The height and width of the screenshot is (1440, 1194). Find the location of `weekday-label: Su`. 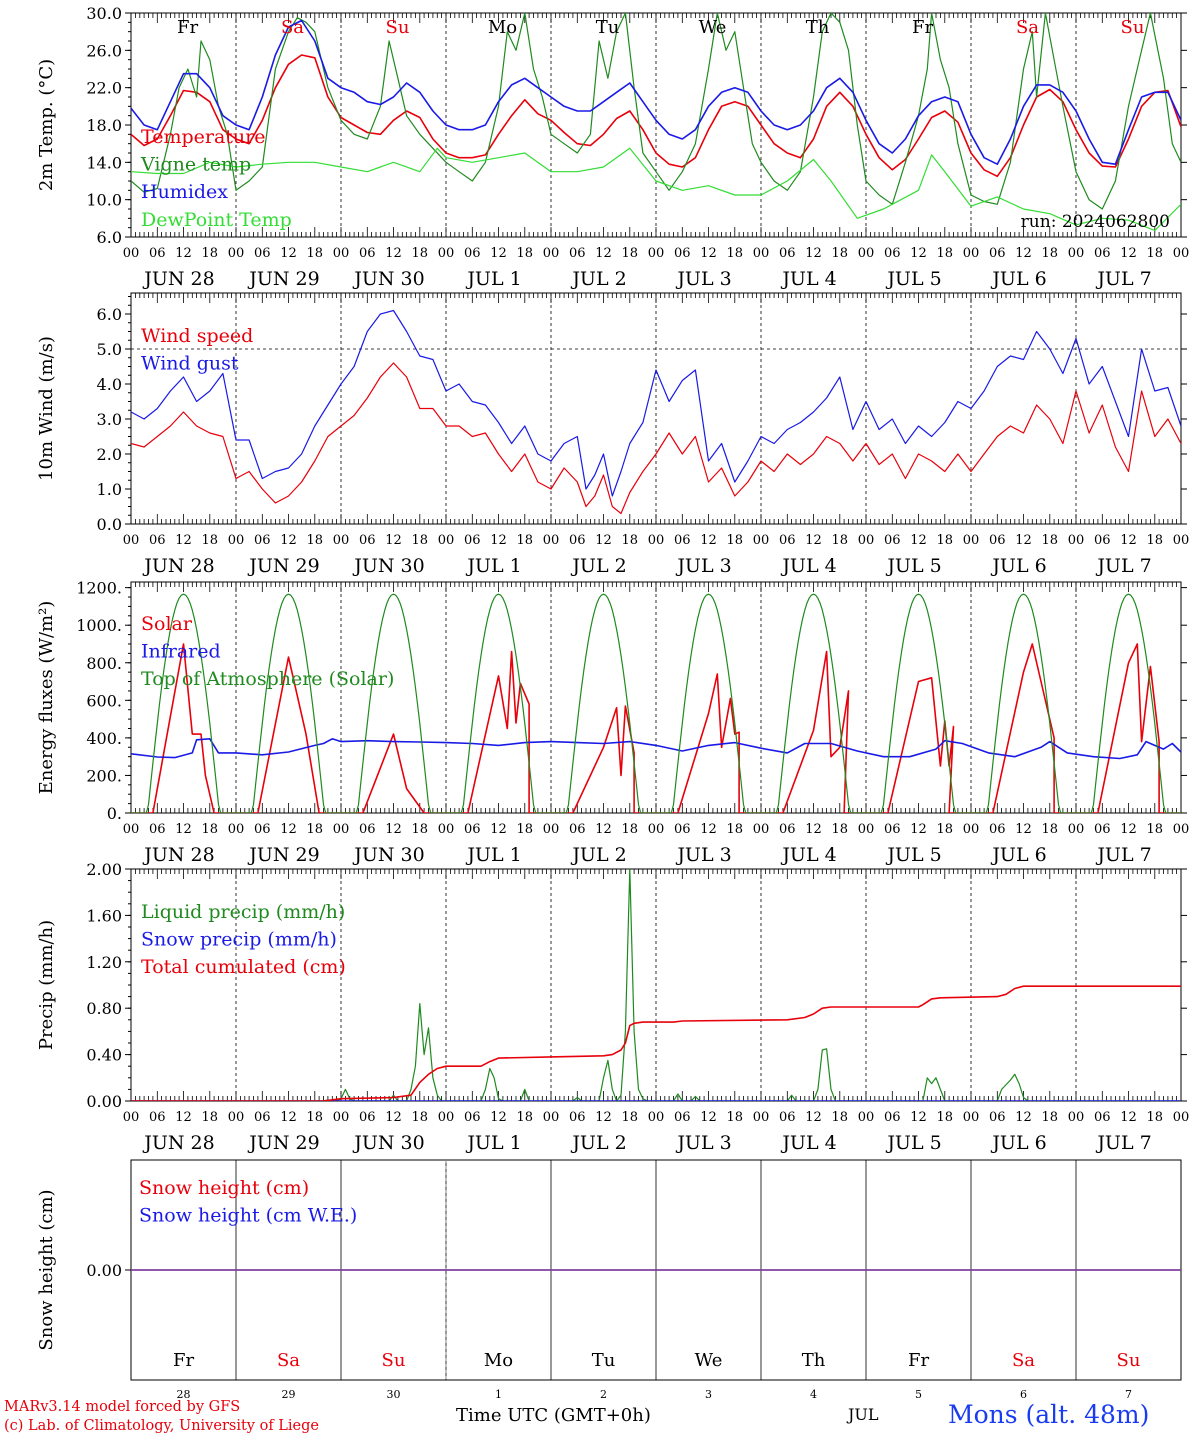

weekday-label: Su is located at coordinates (1133, 27).